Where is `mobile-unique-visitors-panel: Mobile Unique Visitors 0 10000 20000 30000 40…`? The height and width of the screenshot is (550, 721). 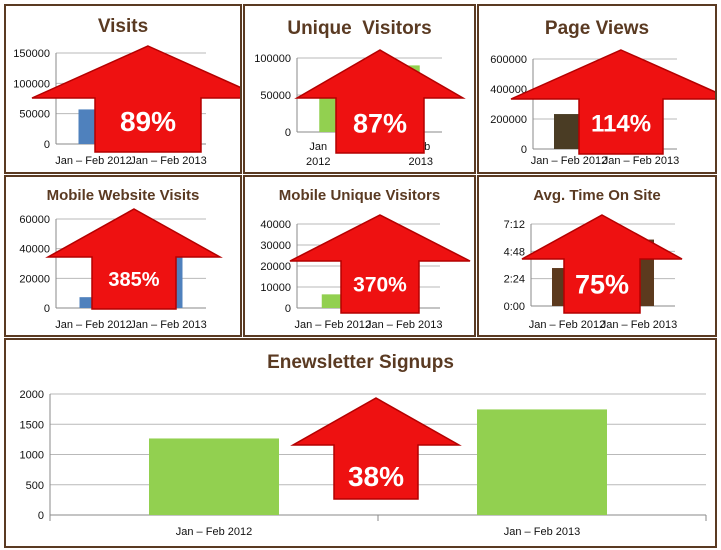
mobile-unique-visitors-panel: Mobile Unique Visitors 0 10000 20000 30000 40… is located at coordinates (359, 256).